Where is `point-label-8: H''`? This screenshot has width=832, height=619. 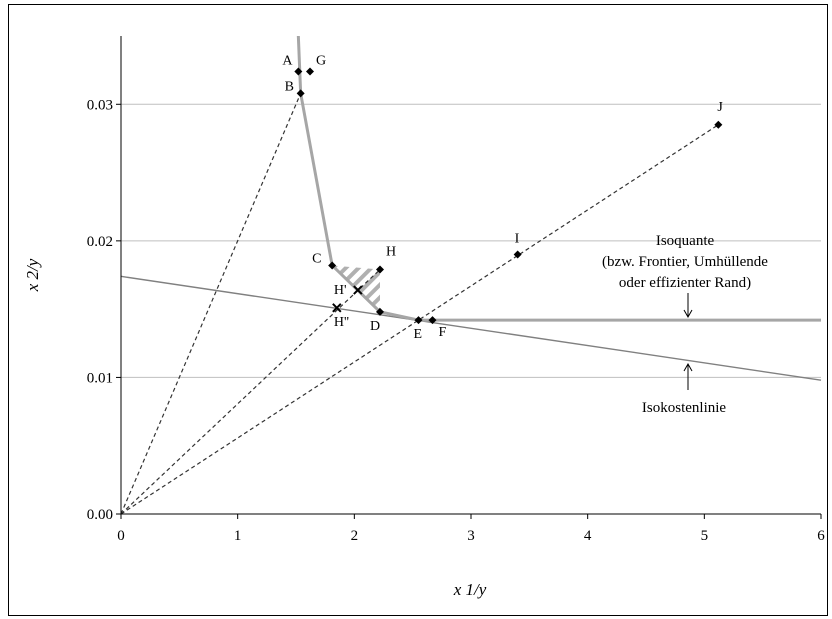
point-label-8: H'' is located at coordinates (341, 322).